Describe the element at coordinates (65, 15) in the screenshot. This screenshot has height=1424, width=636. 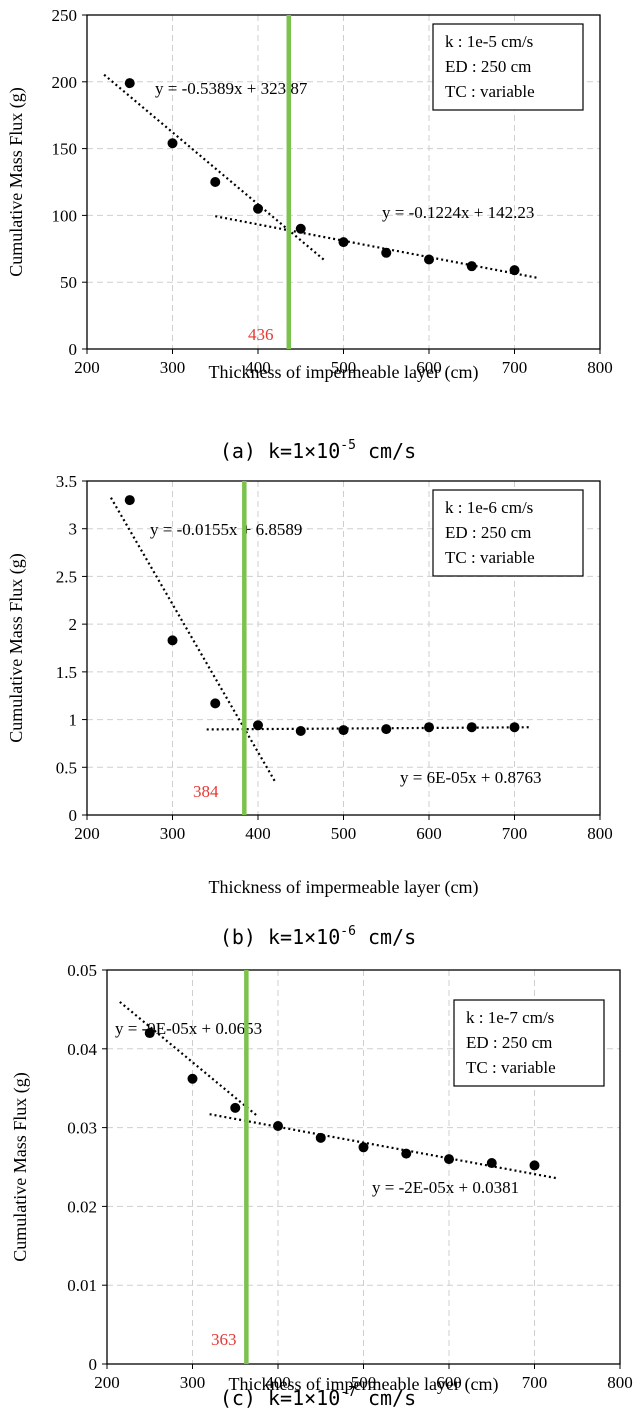
I see `y-tick-label: 250` at that location.